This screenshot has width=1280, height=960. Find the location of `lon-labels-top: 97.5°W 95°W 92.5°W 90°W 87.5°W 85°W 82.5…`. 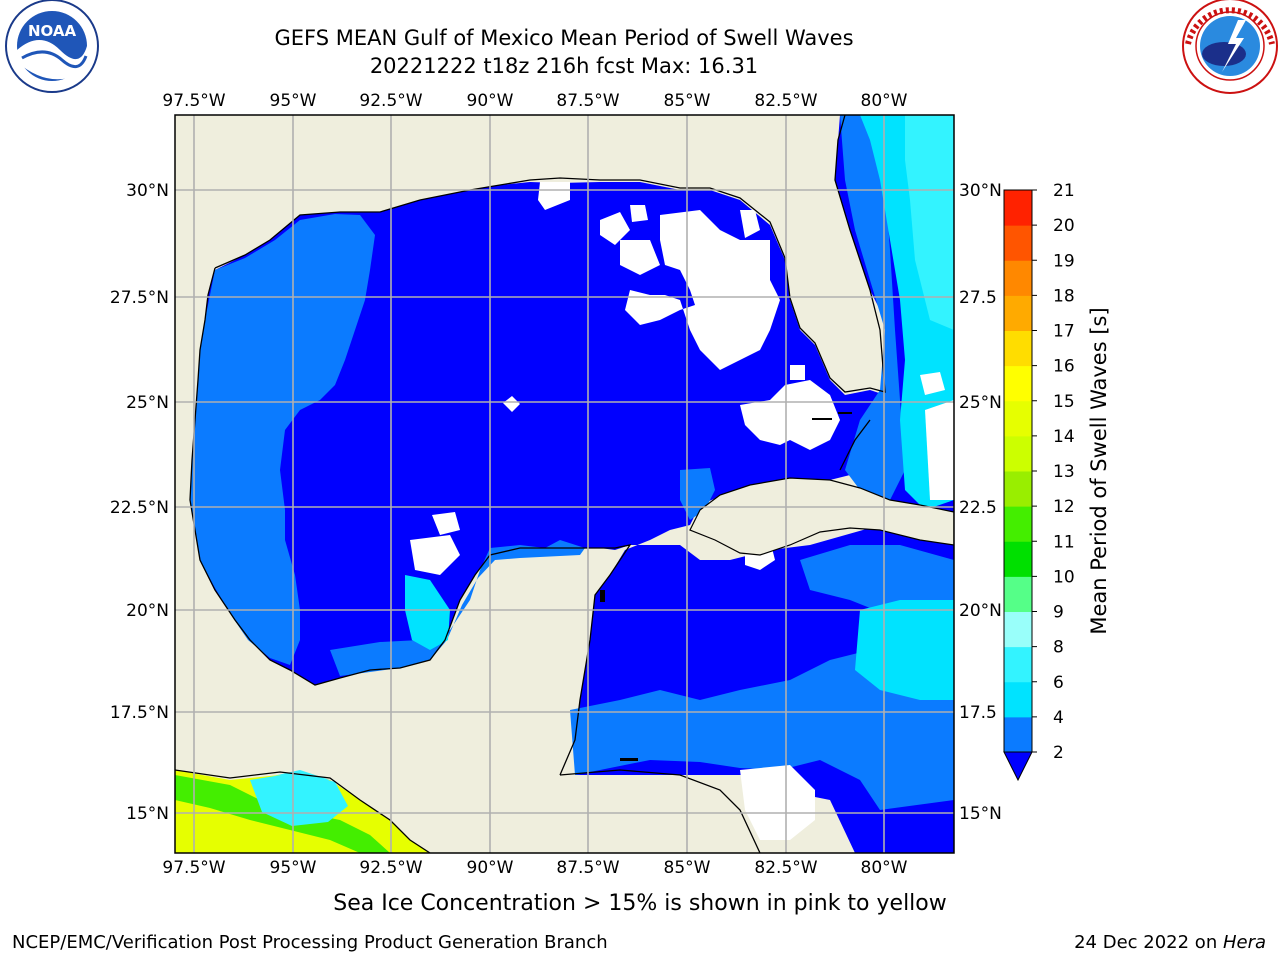

lon-labels-top: 97.5°W 95°W 92.5°W 90°W 87.5°W 85°W 82.5… is located at coordinates (534, 101).